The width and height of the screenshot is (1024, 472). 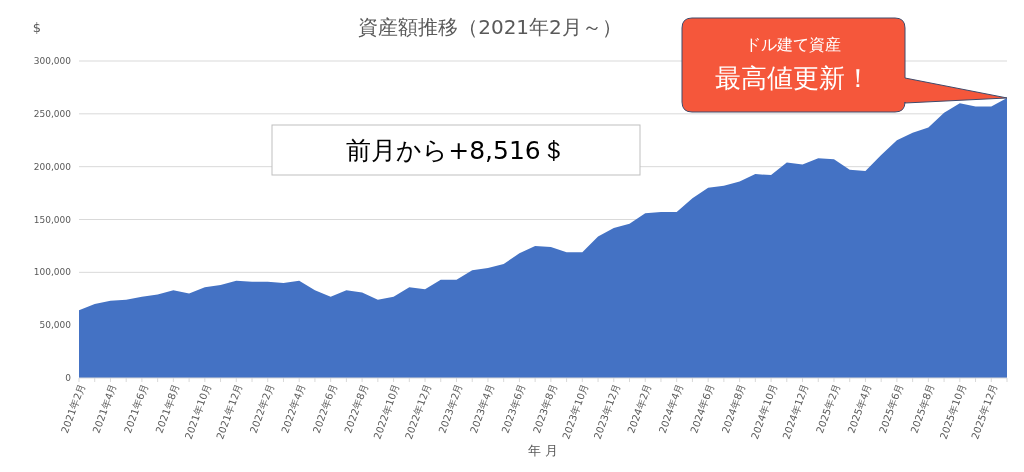 I want to click on x-tick-label: 2024年2月, so click(x=639, y=408).